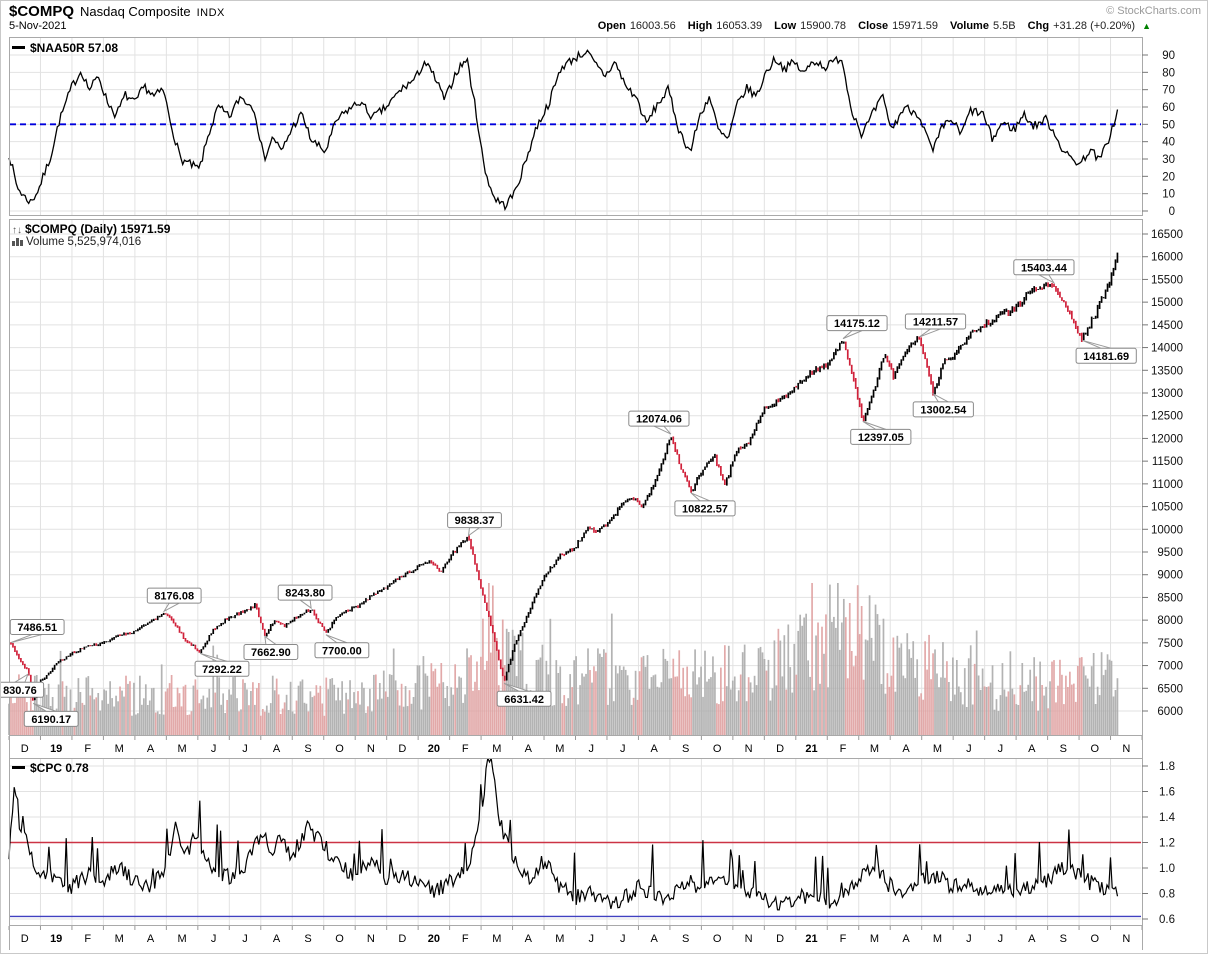 This screenshot has width=1208, height=954. I want to click on svg-text: 1.6, so click(1167, 793).